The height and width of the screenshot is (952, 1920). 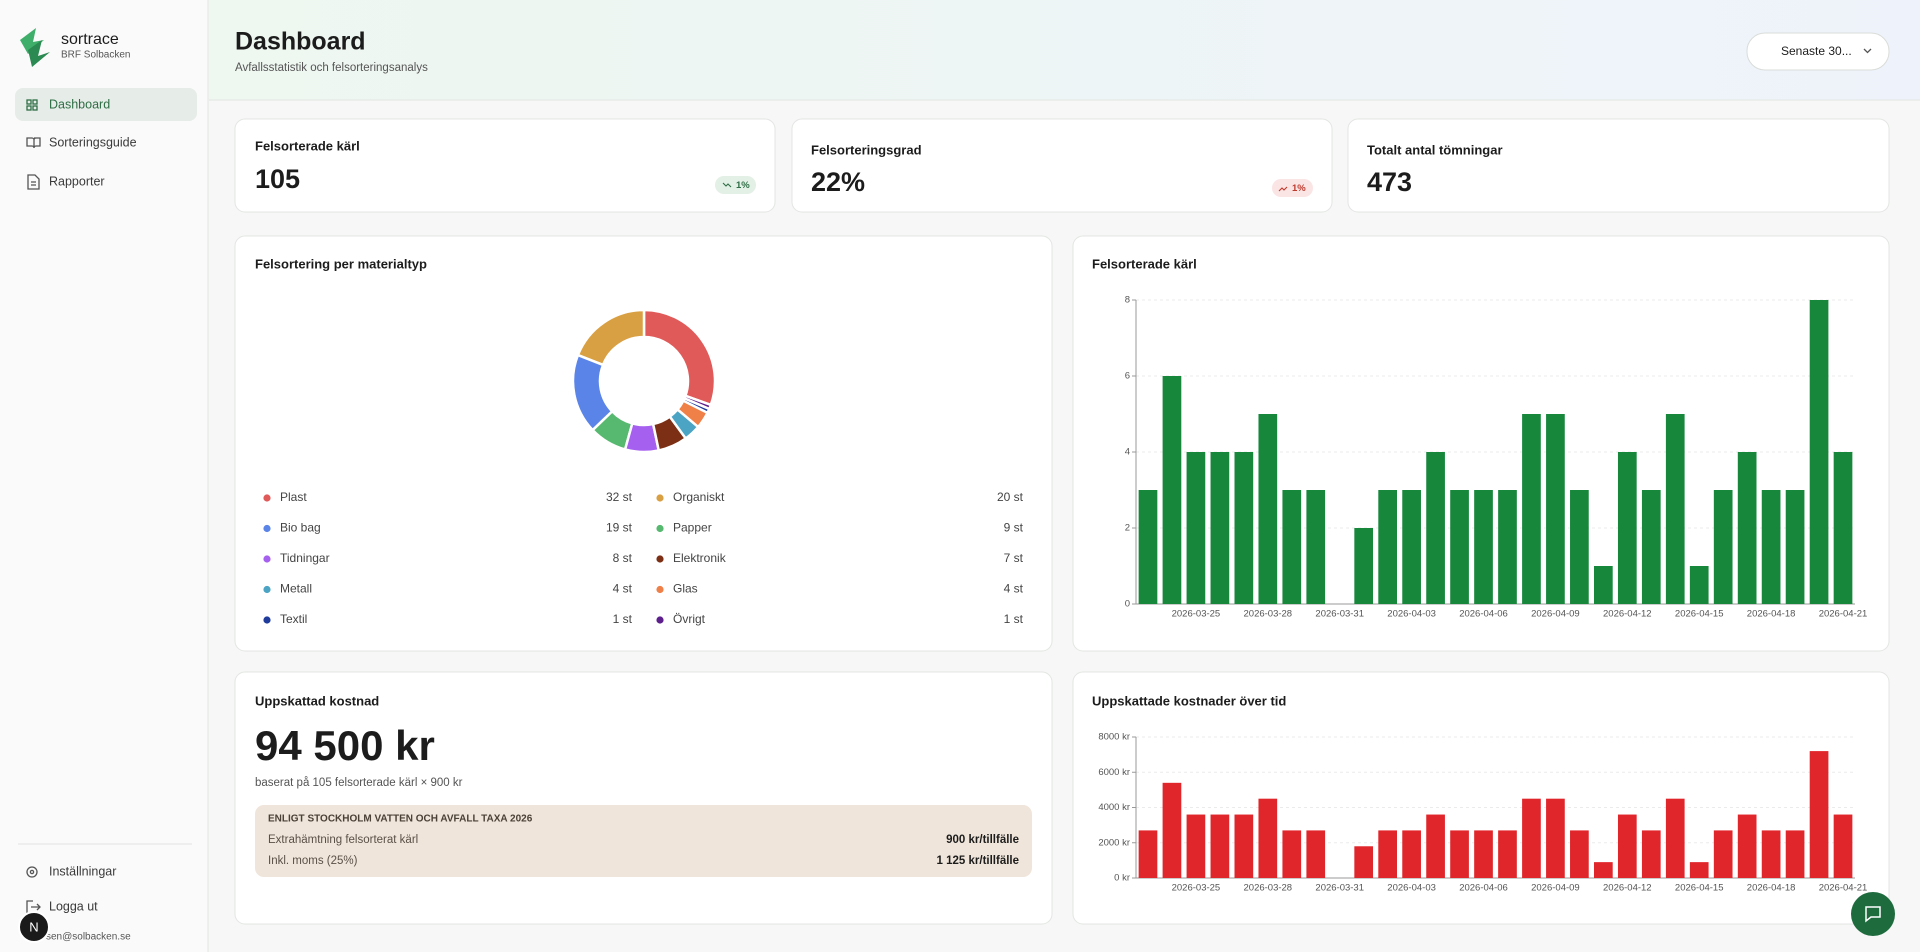 I want to click on kpi-value: 473, so click(x=1389, y=182).